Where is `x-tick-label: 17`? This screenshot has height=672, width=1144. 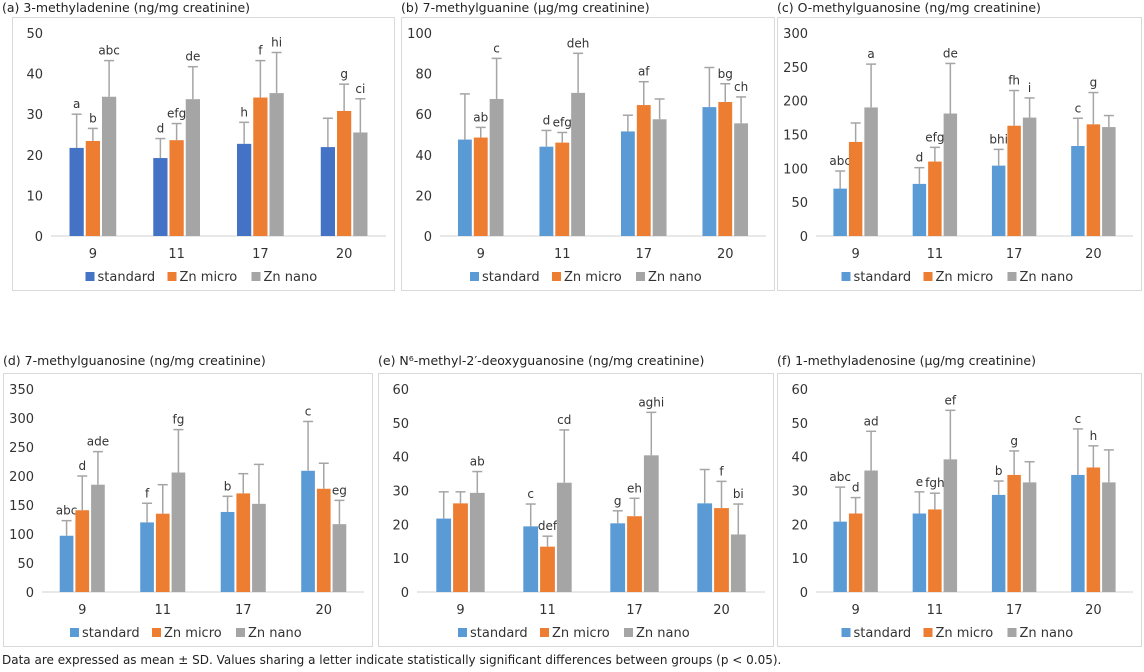 x-tick-label: 17 is located at coordinates (1014, 254).